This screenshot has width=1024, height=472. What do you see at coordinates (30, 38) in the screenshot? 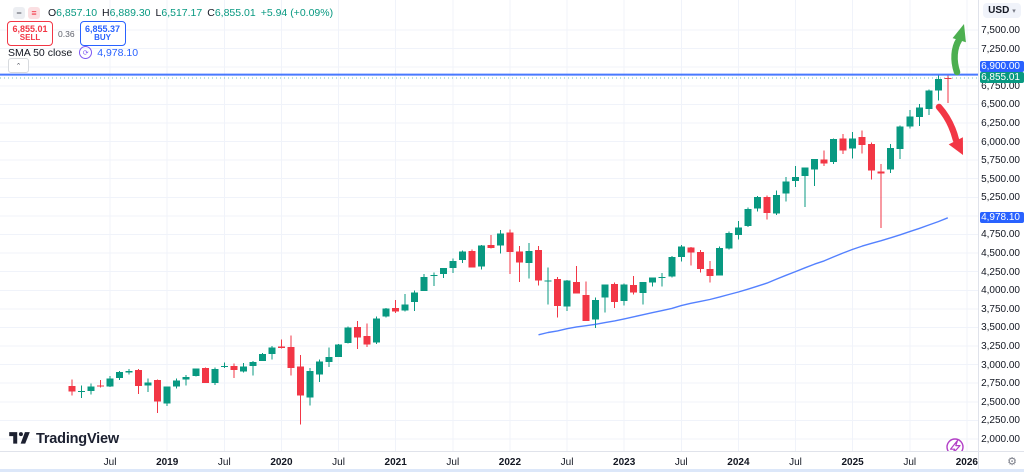
I see `sell-label: SELL` at bounding box center [30, 38].